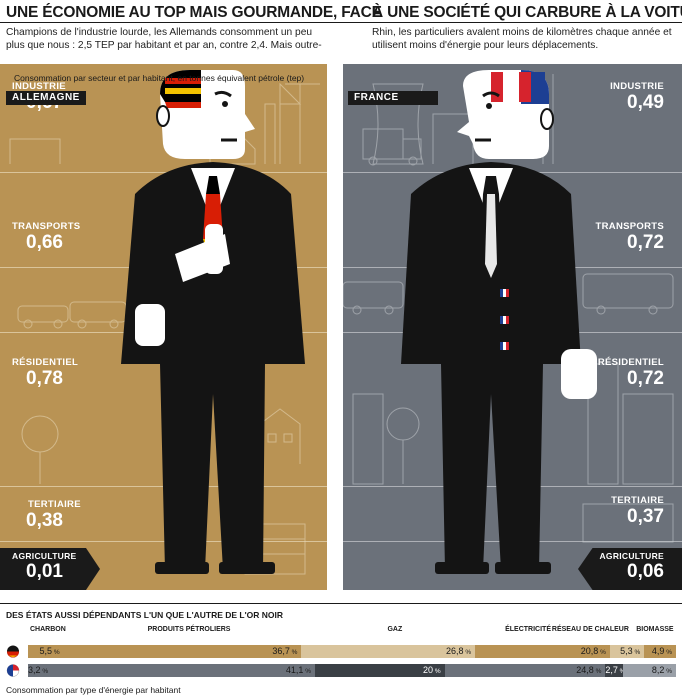 This screenshot has height=700, width=682. I want to click on germany-label-gaz: 26,8 %, so click(458, 651).